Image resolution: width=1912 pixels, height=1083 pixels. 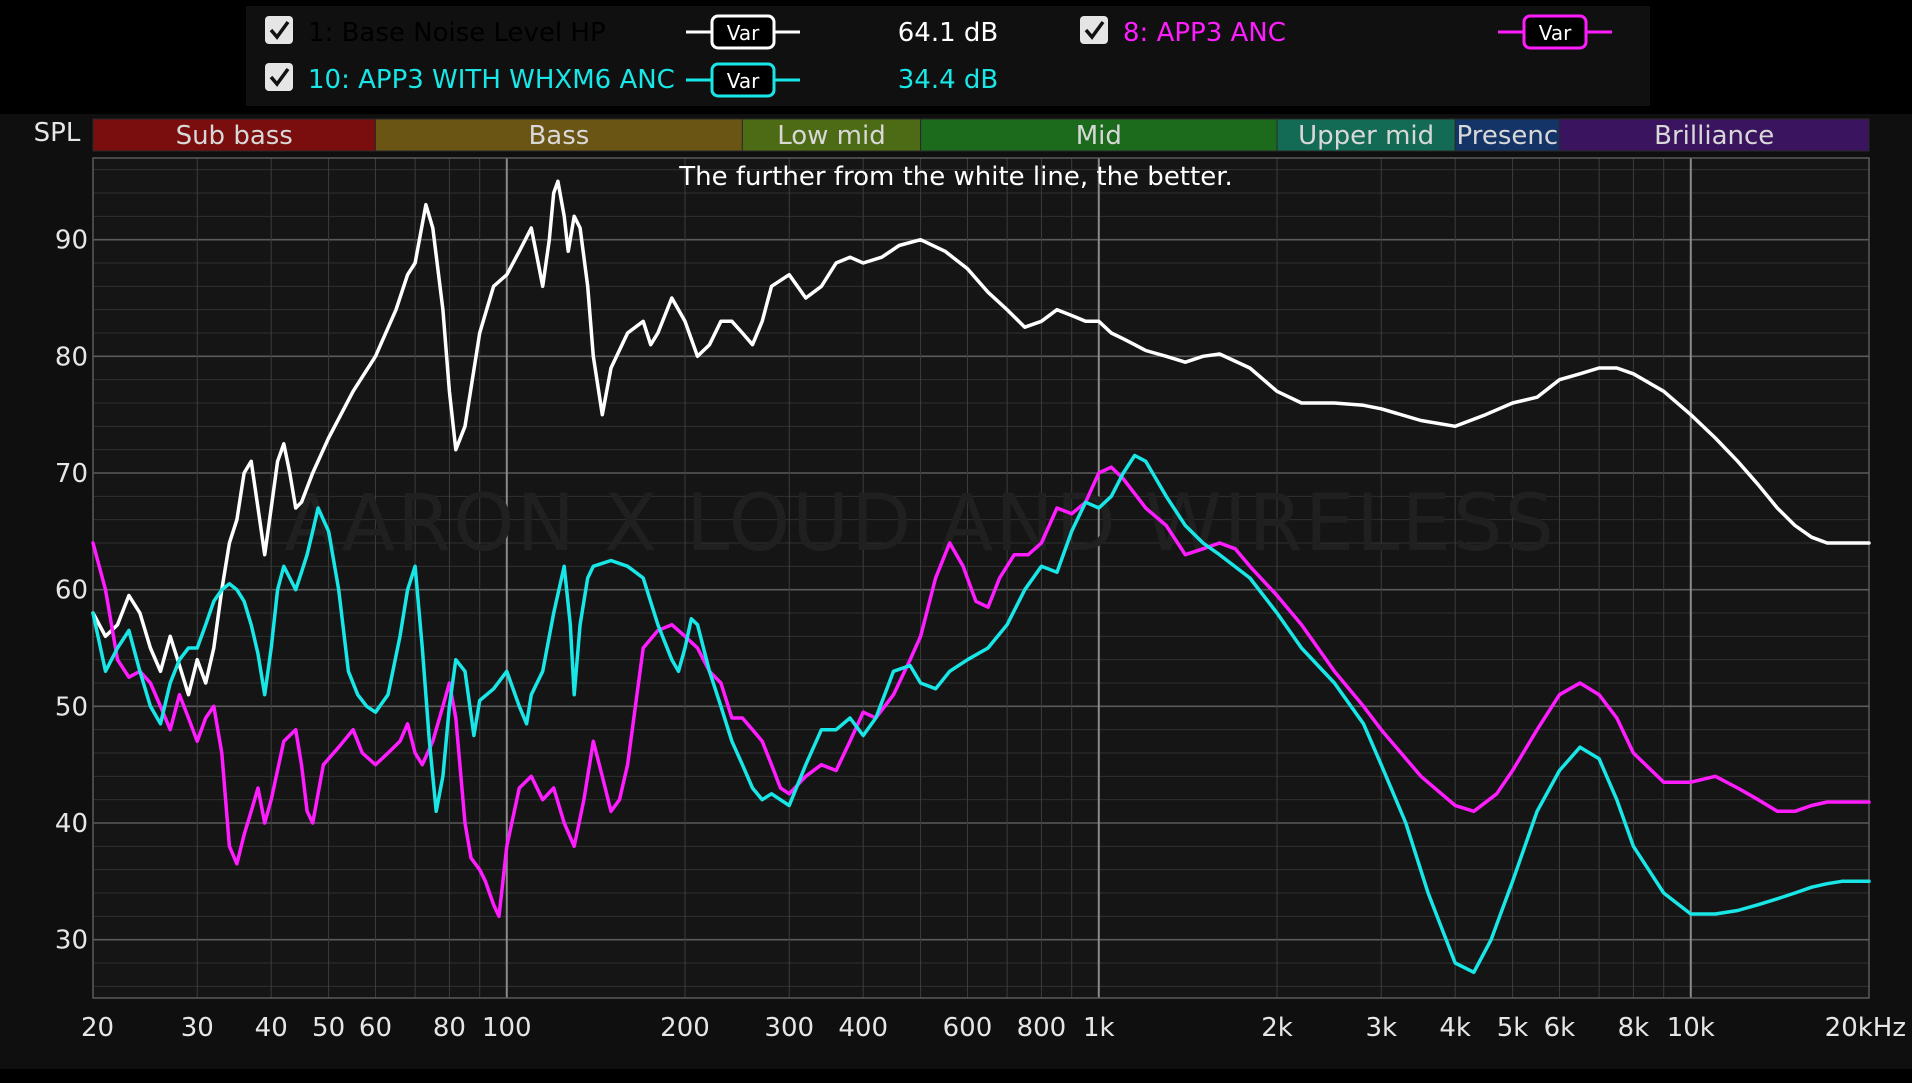 I want to click on band-label: Upper mid, so click(x=1366, y=136).